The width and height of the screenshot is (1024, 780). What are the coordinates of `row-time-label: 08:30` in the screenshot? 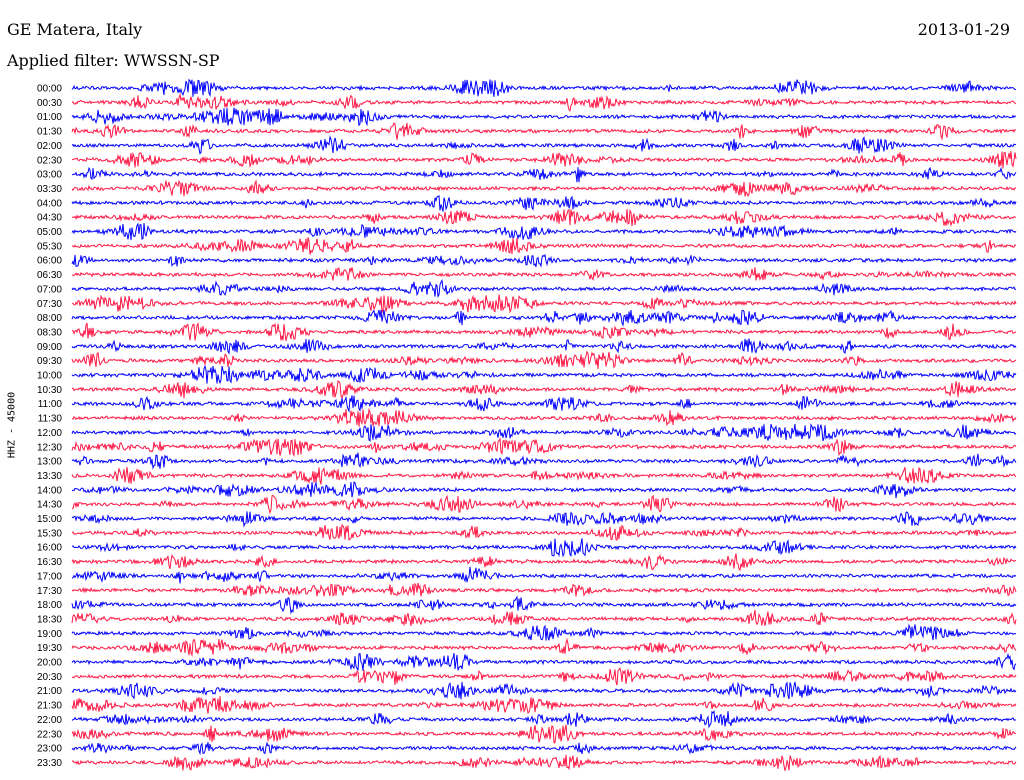 It's located at (49, 332).